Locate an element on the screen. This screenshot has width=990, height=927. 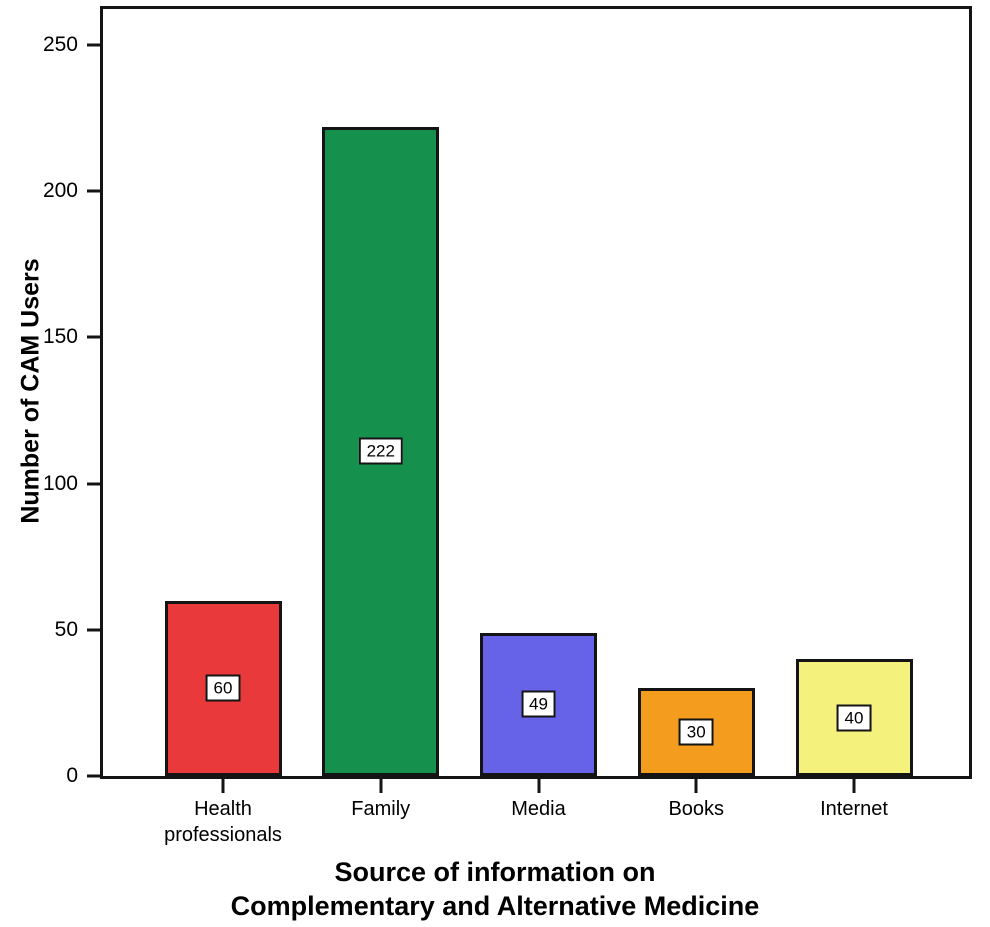
x-axis-title-line-2: Complementary and Alternative Medicine is located at coordinates (495, 906).